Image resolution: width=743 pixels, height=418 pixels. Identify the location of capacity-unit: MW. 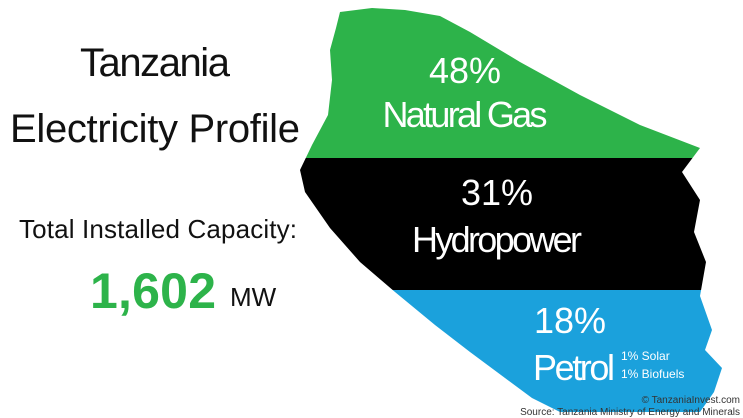
(253, 297).